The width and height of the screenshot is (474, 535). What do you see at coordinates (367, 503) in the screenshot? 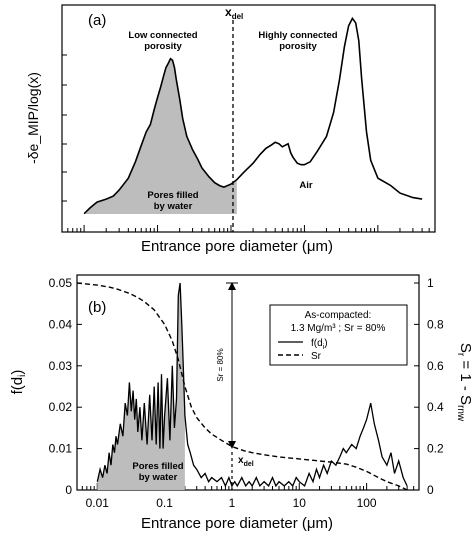
I see `panel-b-x-tick-label: 100` at bounding box center [367, 503].